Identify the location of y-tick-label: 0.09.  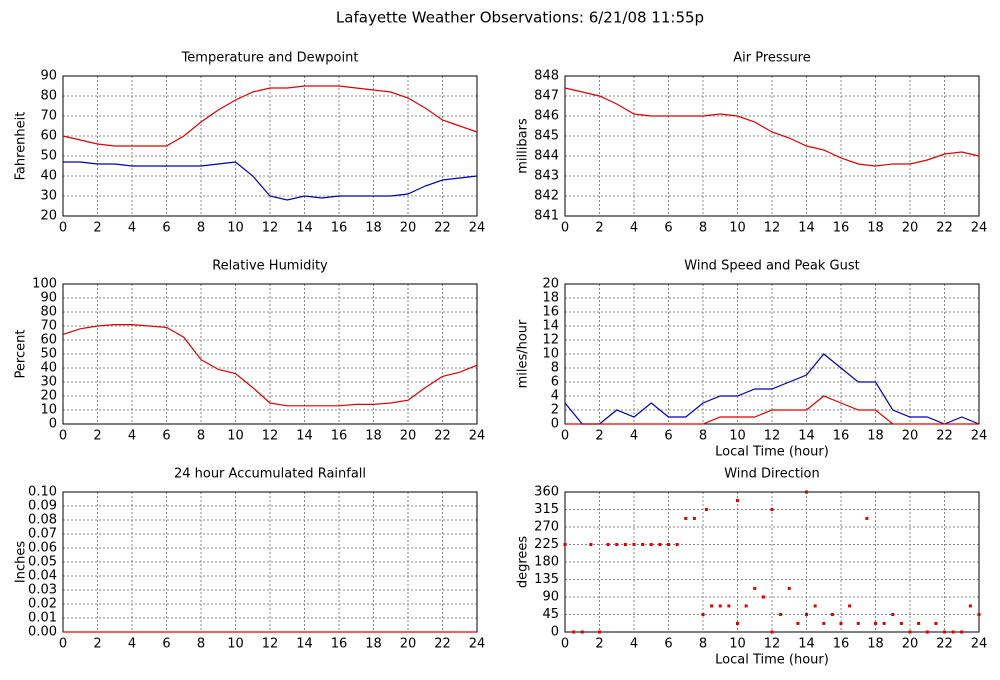
(42, 506).